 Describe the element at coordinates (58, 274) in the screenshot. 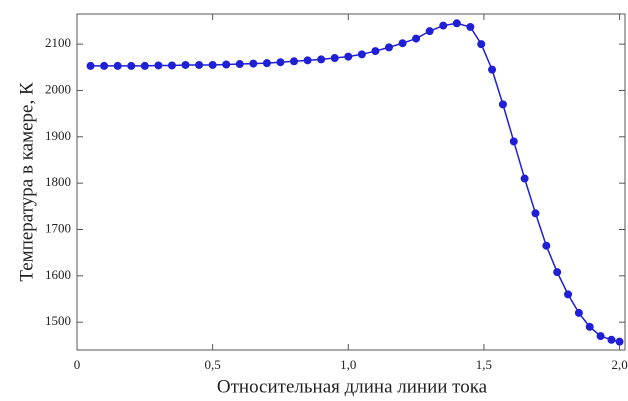

I see `y-tick-label: 1600` at that location.